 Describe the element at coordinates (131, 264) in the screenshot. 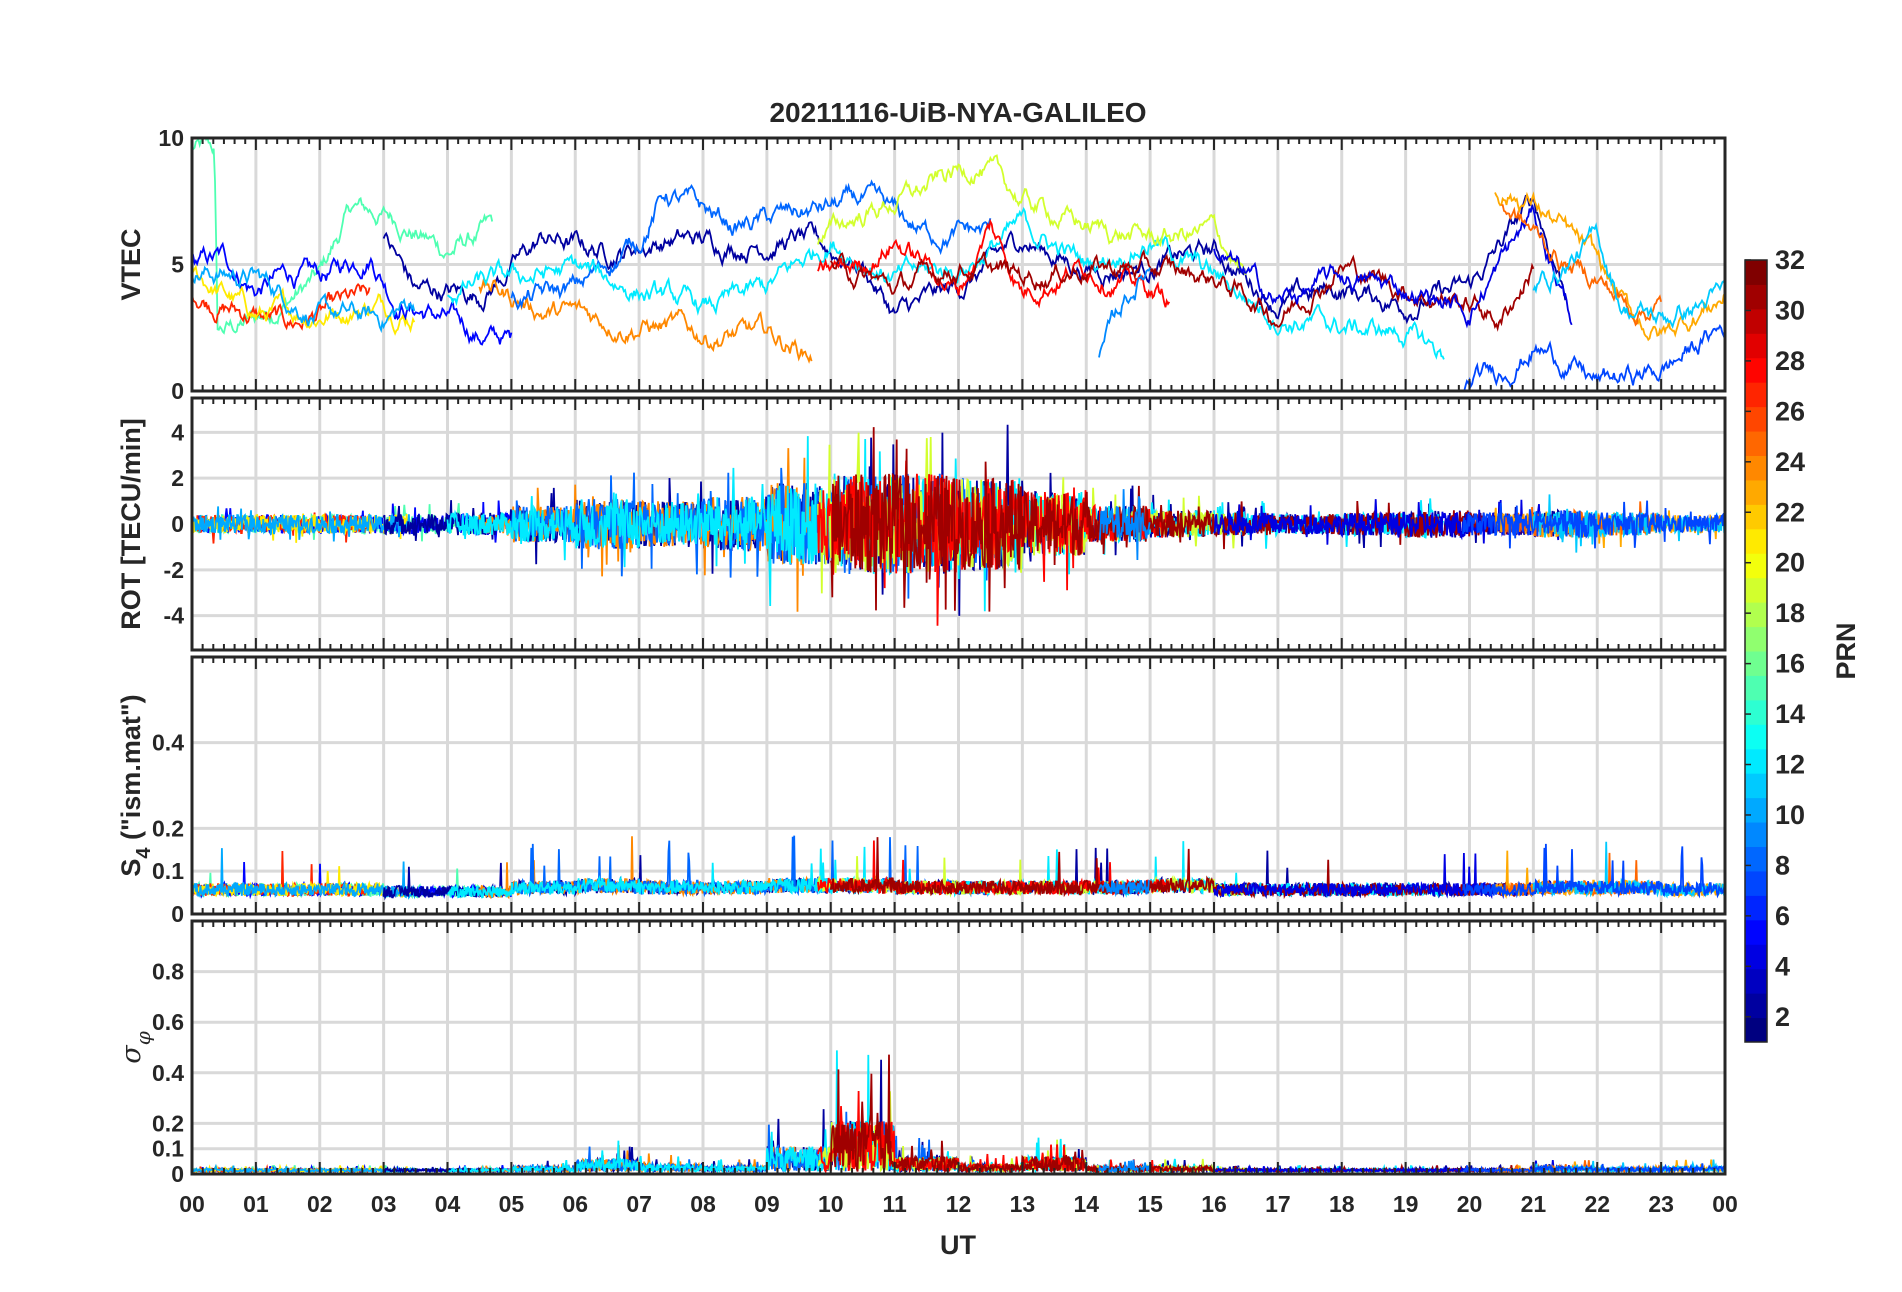

I see `y-axis-label-vtec: VTEC` at that location.